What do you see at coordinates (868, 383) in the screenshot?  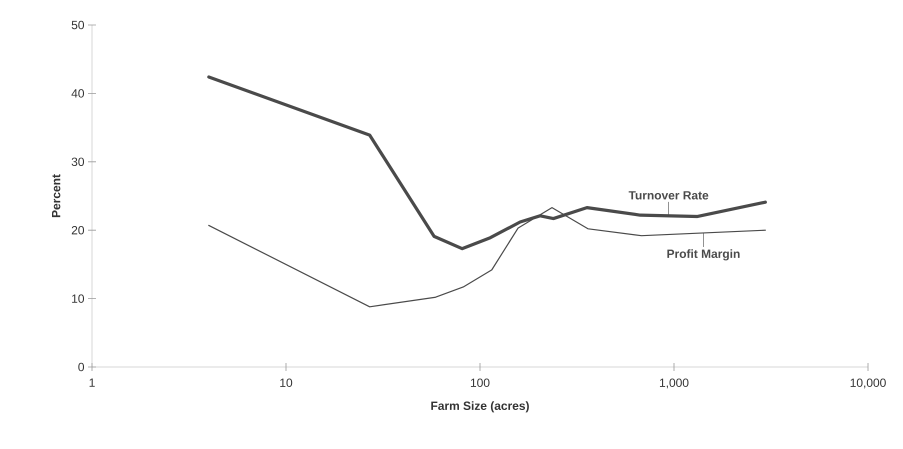 I see `x-tick-label: 10,000` at bounding box center [868, 383].